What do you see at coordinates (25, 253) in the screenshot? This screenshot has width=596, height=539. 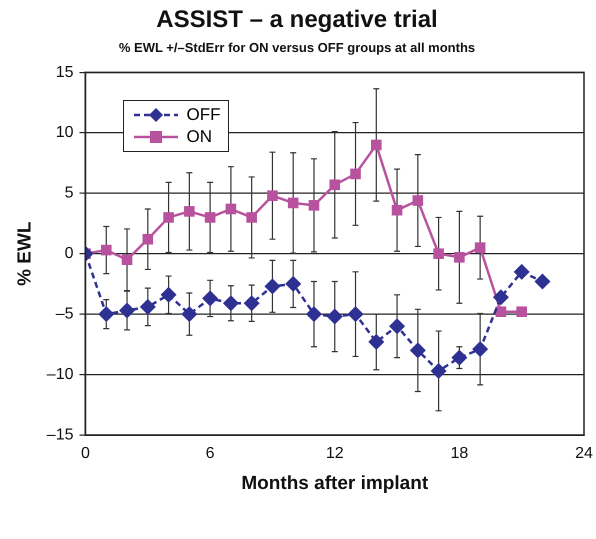 I see `y-axis-title: % EWL` at bounding box center [25, 253].